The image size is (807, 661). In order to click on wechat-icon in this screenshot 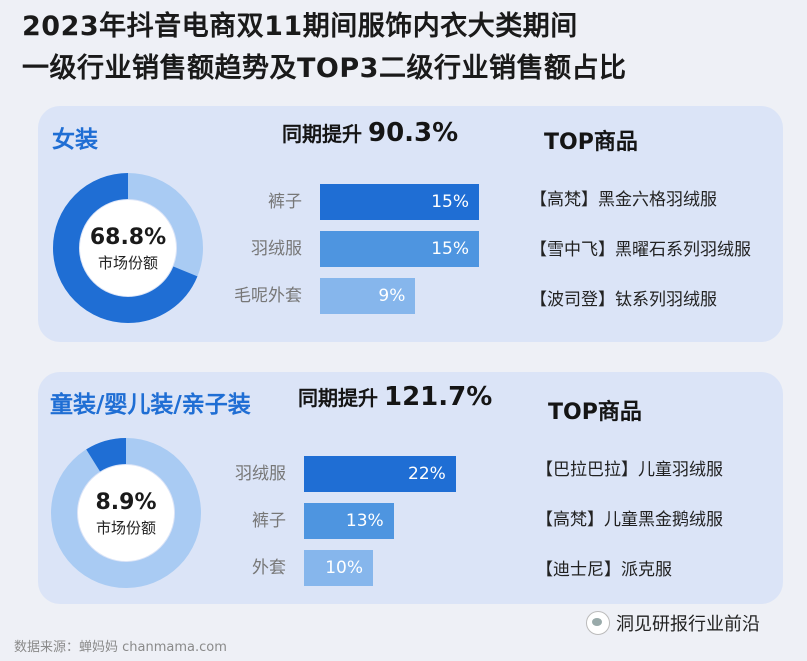, I will do `click(598, 623)`.